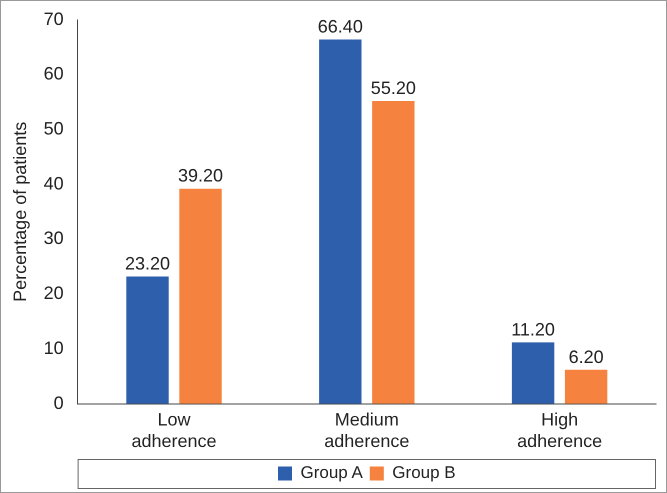  Describe the element at coordinates (393, 88) in the screenshot. I see `data-label: 55.20` at that location.